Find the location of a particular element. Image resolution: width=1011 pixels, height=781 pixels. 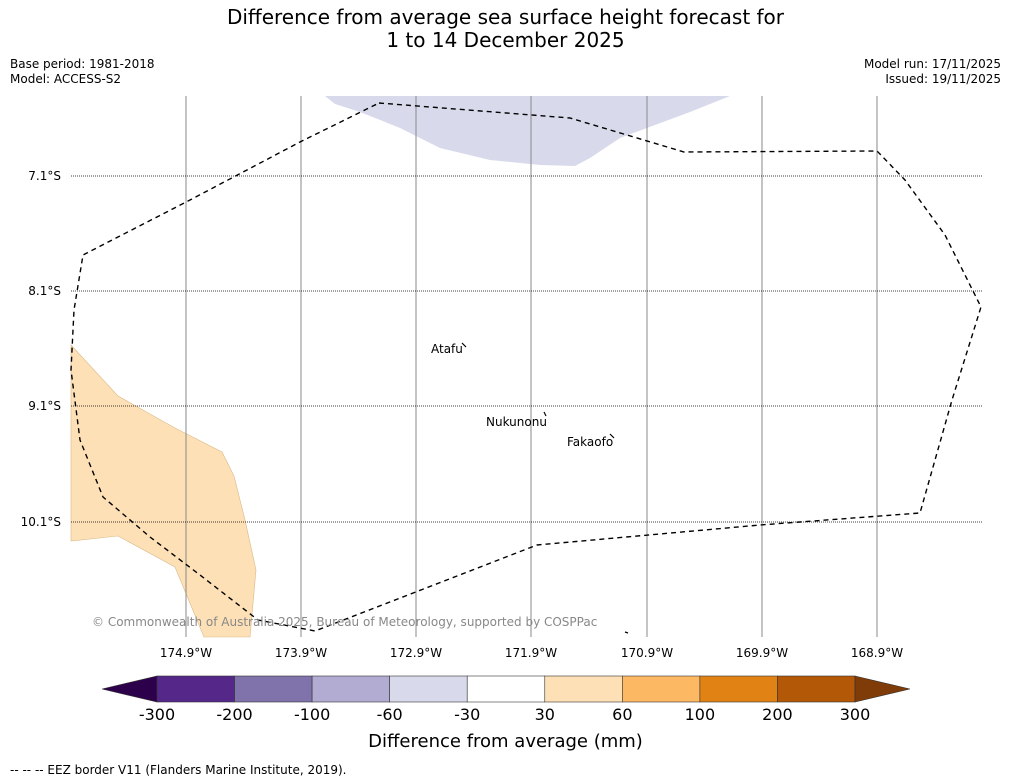

colorbar-tick-label: 100 is located at coordinates (700, 714).